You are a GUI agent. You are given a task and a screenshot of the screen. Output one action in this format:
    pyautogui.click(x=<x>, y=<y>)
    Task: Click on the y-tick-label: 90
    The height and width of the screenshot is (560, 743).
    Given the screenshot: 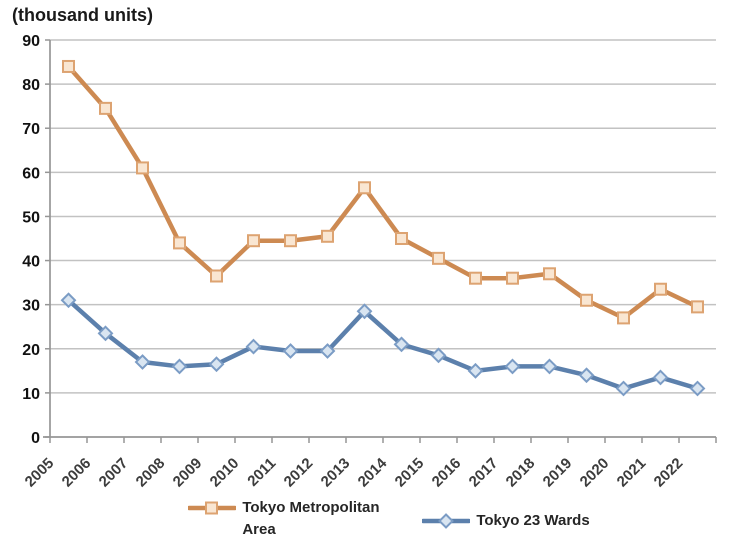 What is the action you would take?
    pyautogui.click(x=31, y=41)
    